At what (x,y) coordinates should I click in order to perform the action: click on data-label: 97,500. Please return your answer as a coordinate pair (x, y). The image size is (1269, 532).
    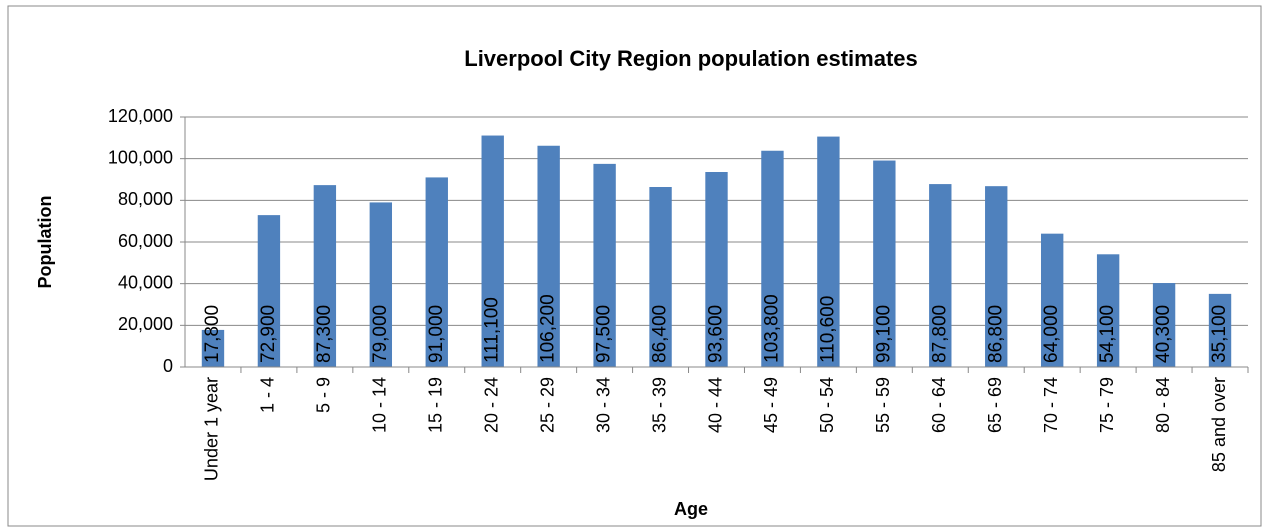
    Looking at the image, I should click on (604, 334).